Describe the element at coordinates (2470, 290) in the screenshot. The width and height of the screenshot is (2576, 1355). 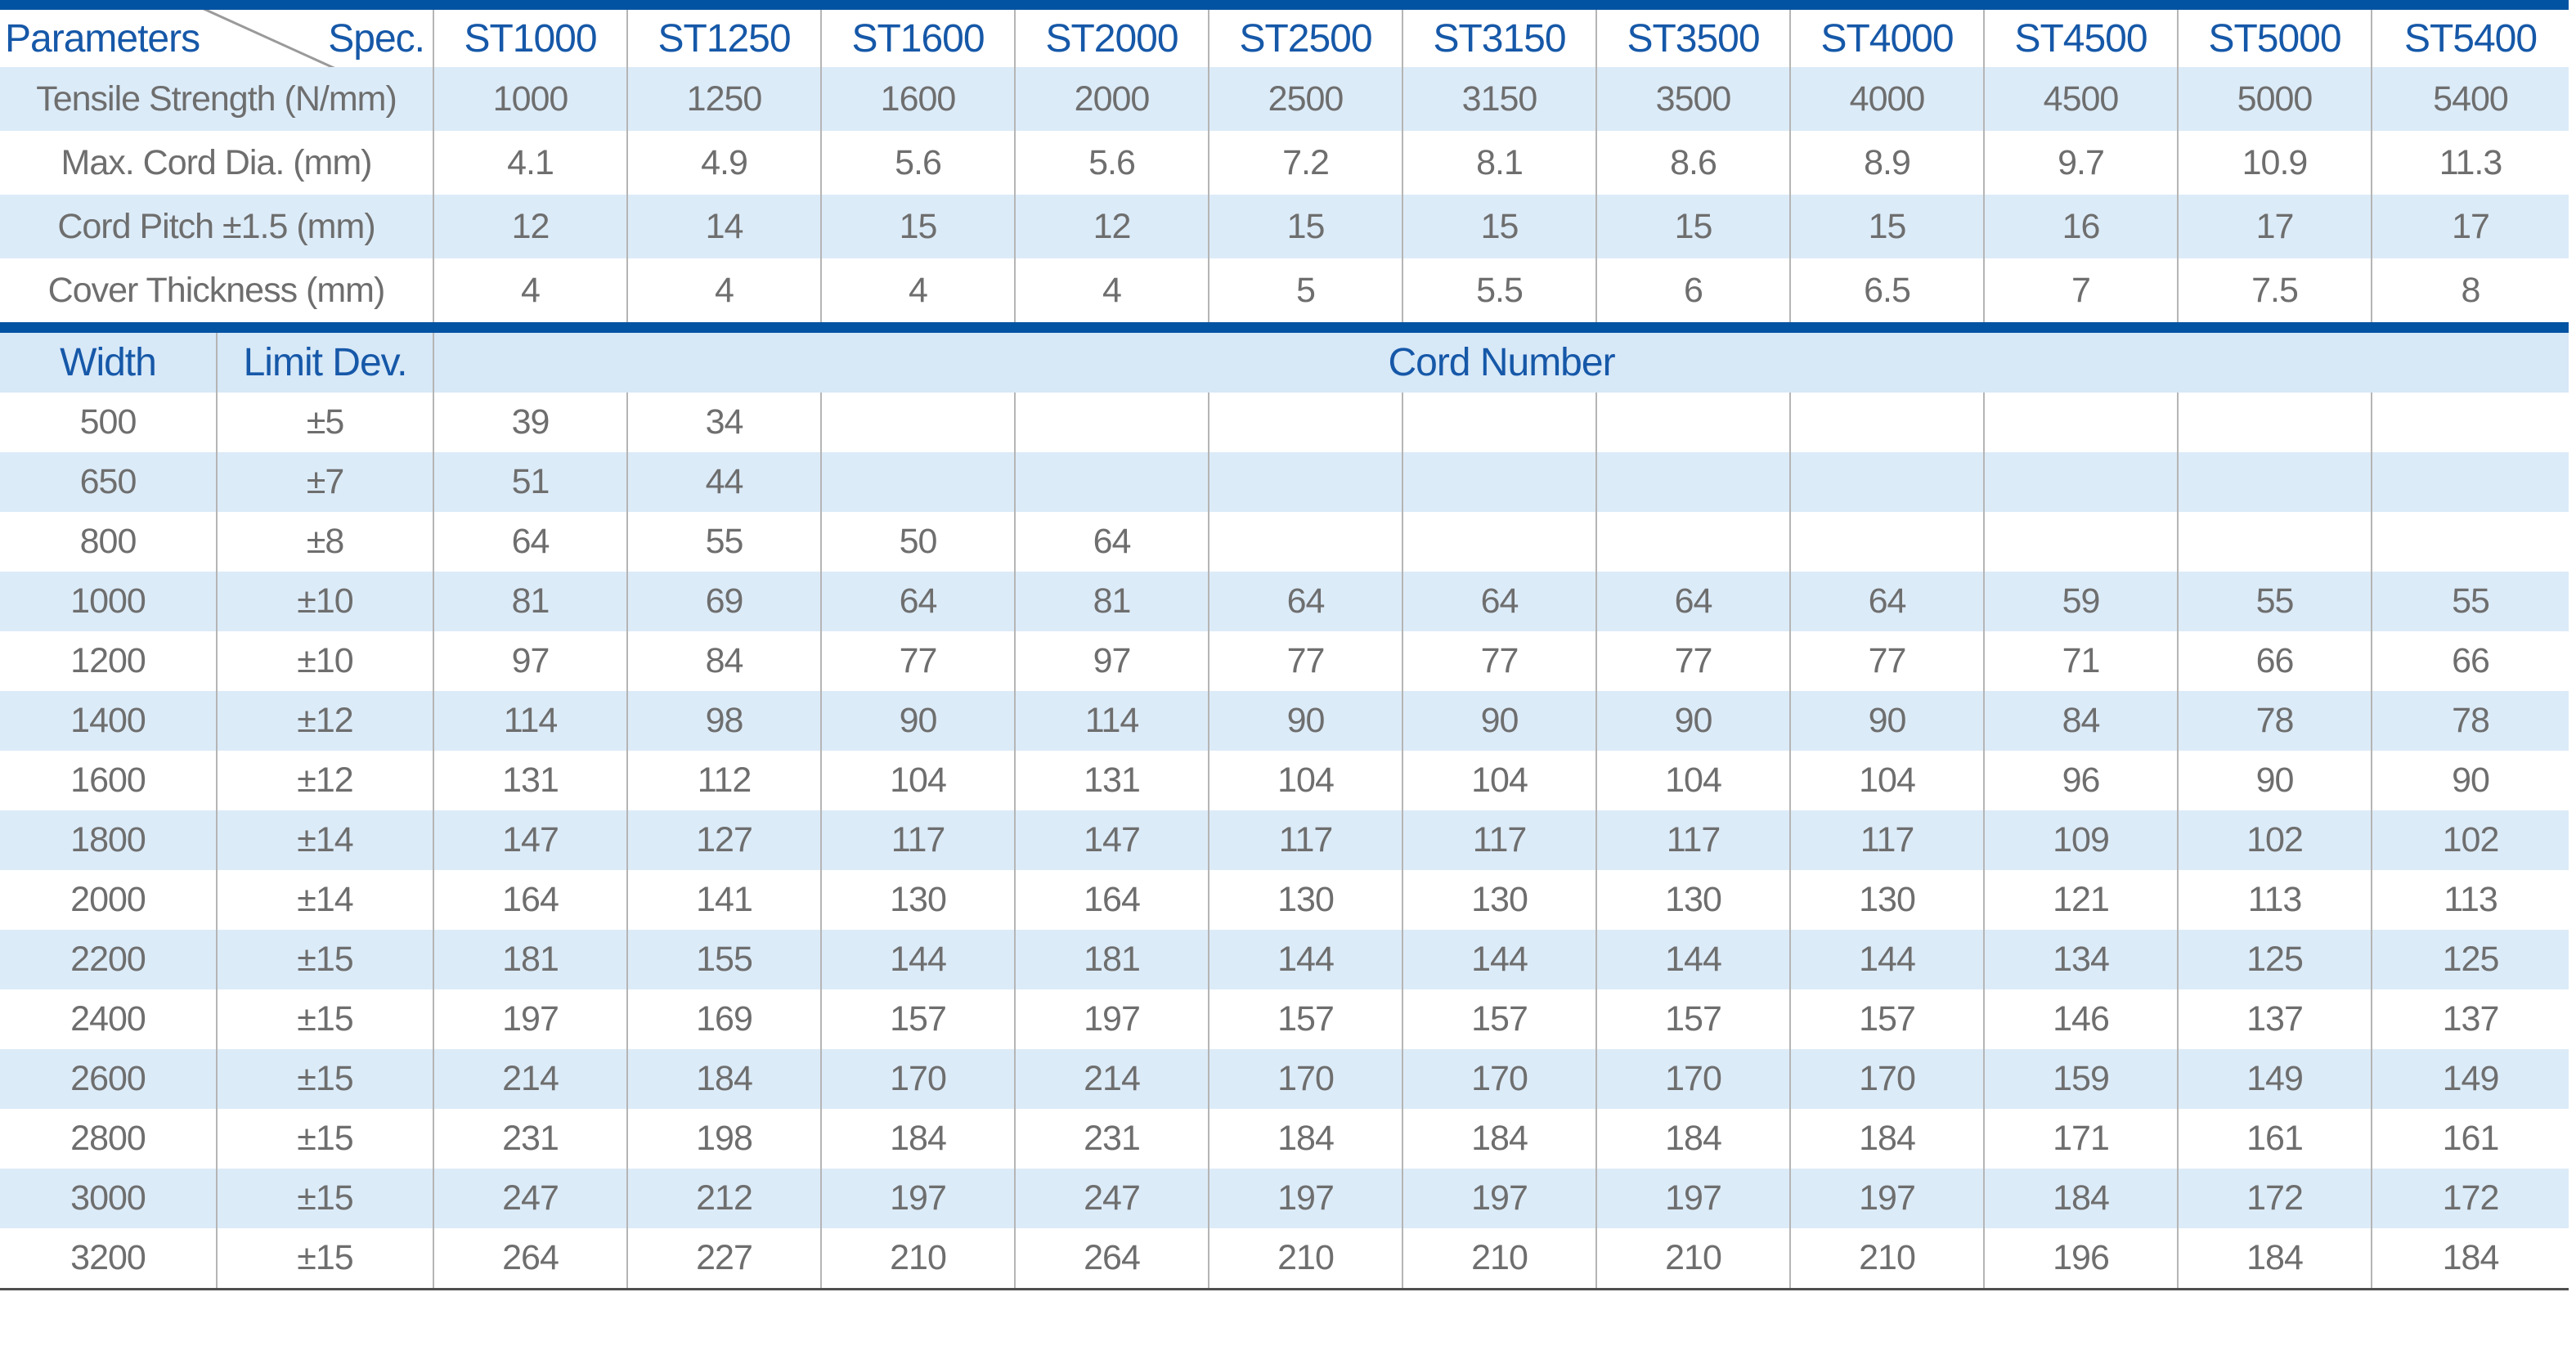
I see `param-value-cell: 8` at that location.